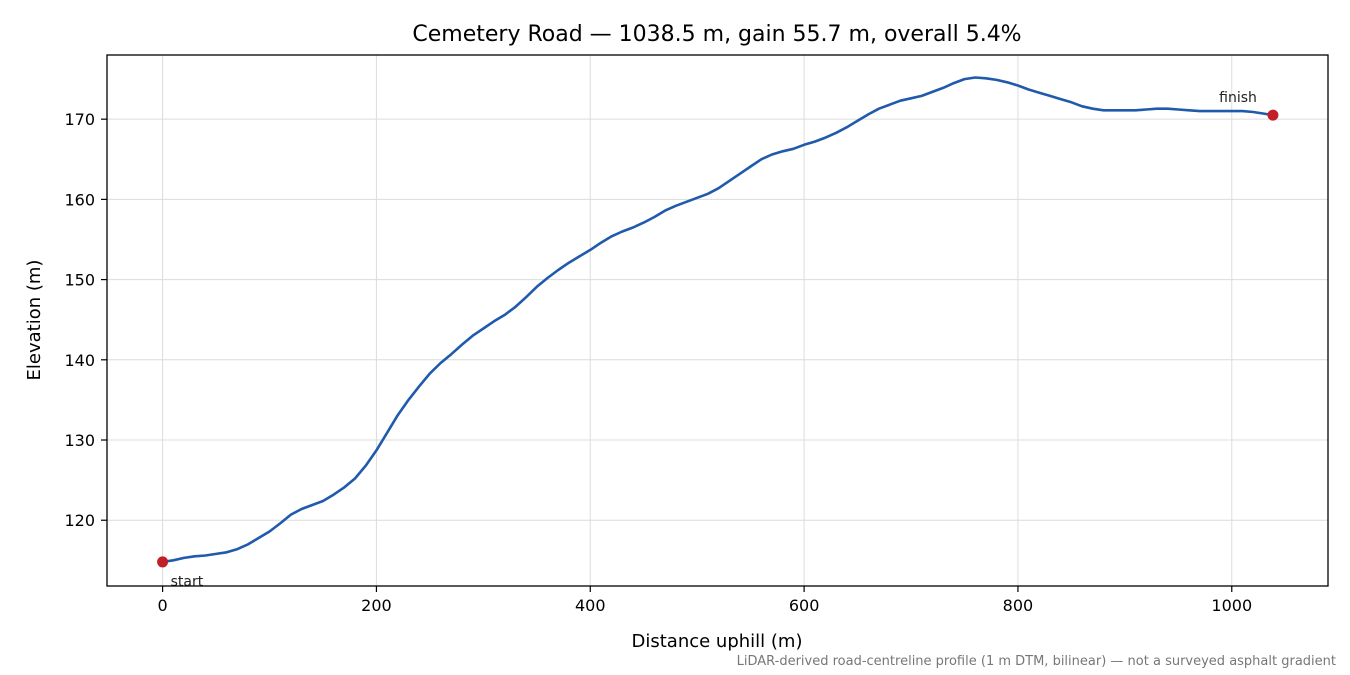  What do you see at coordinates (717, 641) in the screenshot?
I see `x-axis-label: Distance uphill (m)` at bounding box center [717, 641].